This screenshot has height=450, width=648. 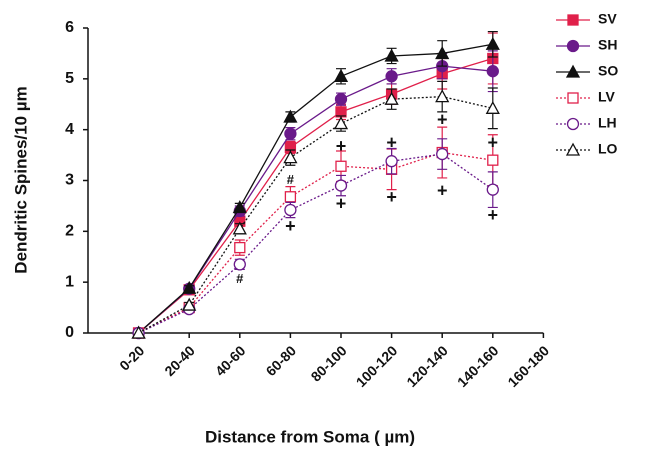 I want to click on y-tick-label: 4, so click(x=69, y=129).